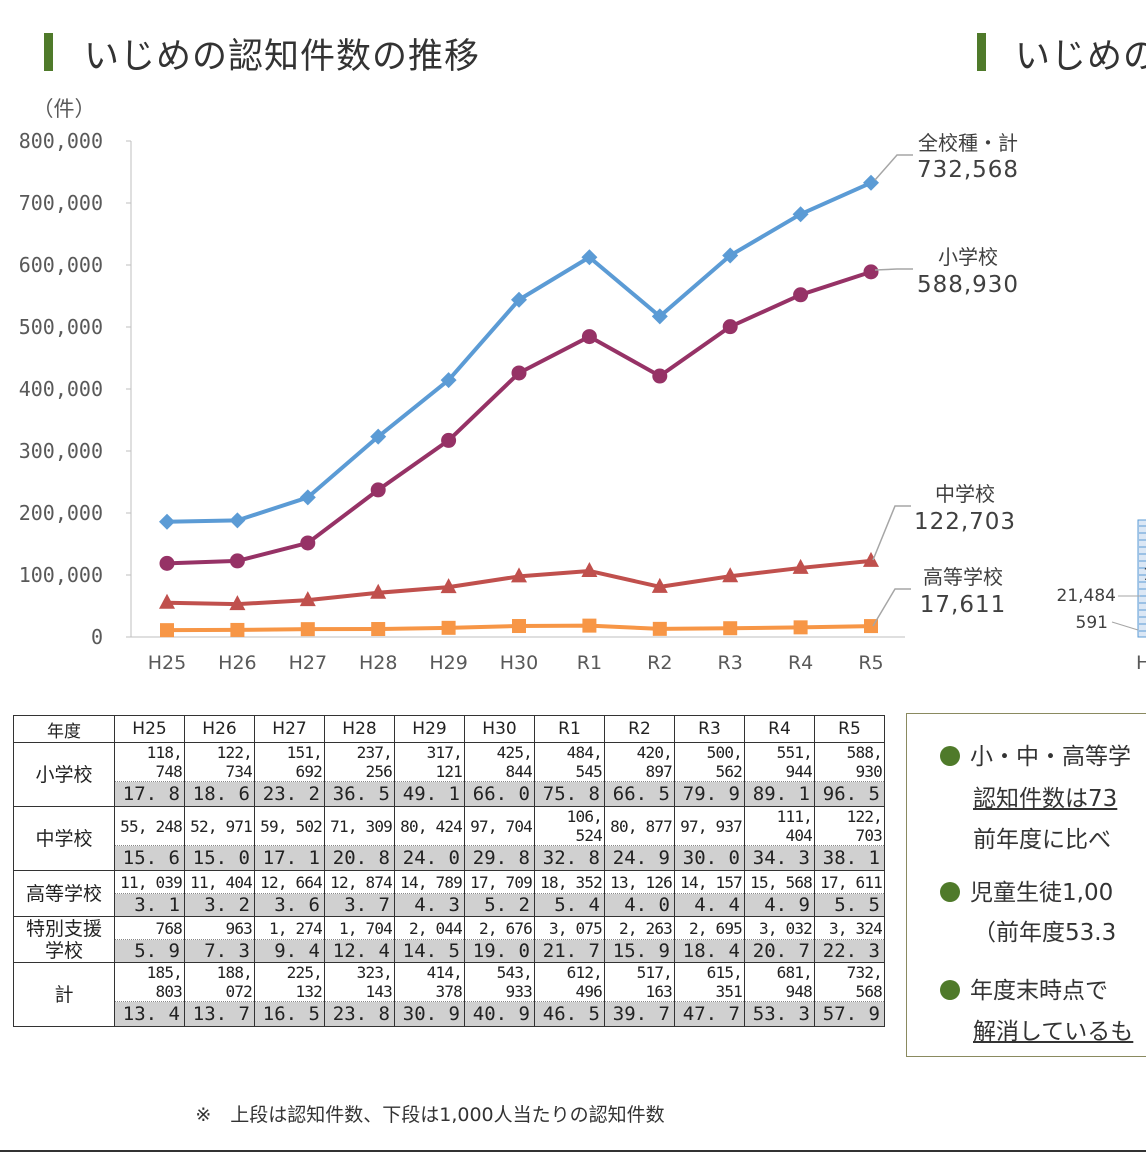 The image size is (1146, 1154). I want to click on series-end-value-label: 732,568, so click(968, 170).